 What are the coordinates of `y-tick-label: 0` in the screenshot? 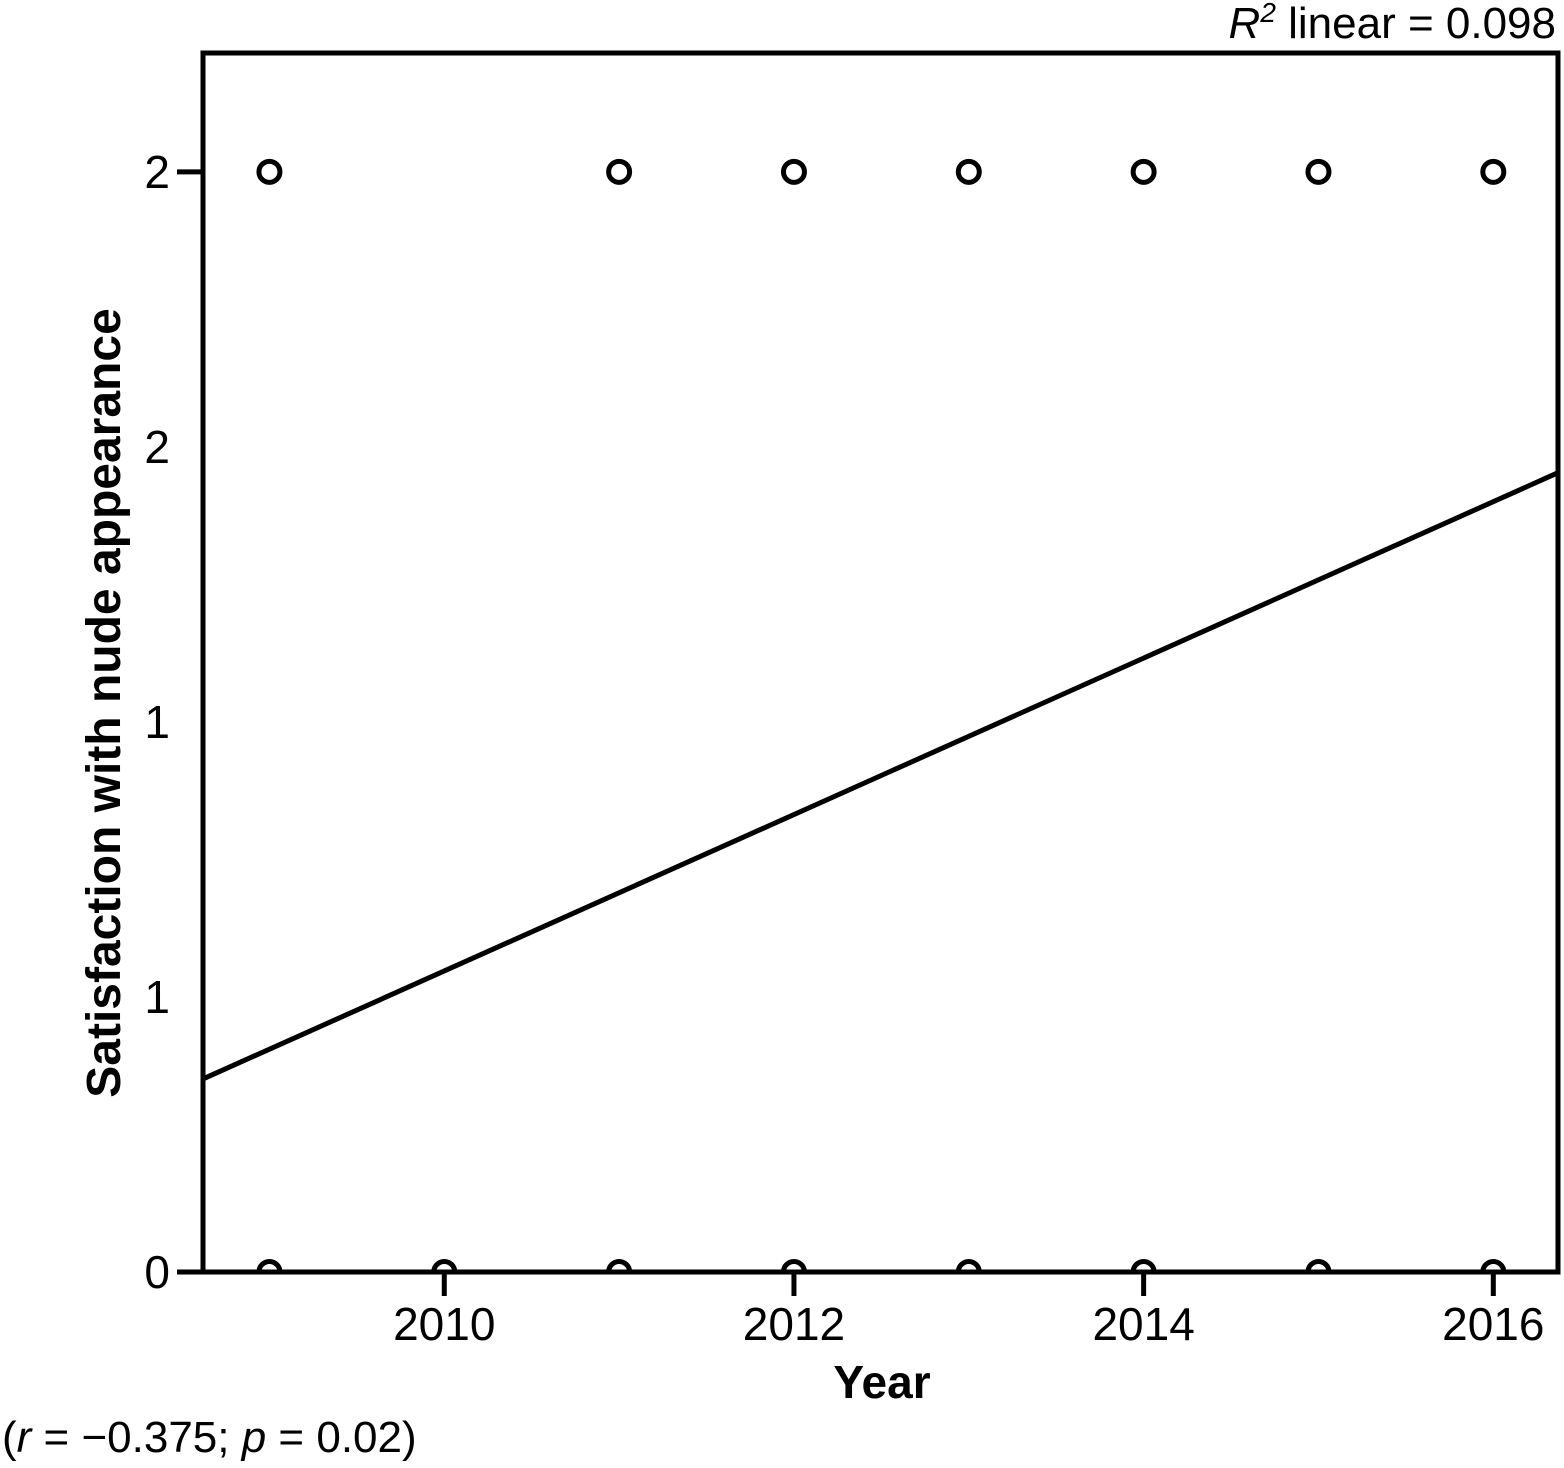 It's located at (157, 1272).